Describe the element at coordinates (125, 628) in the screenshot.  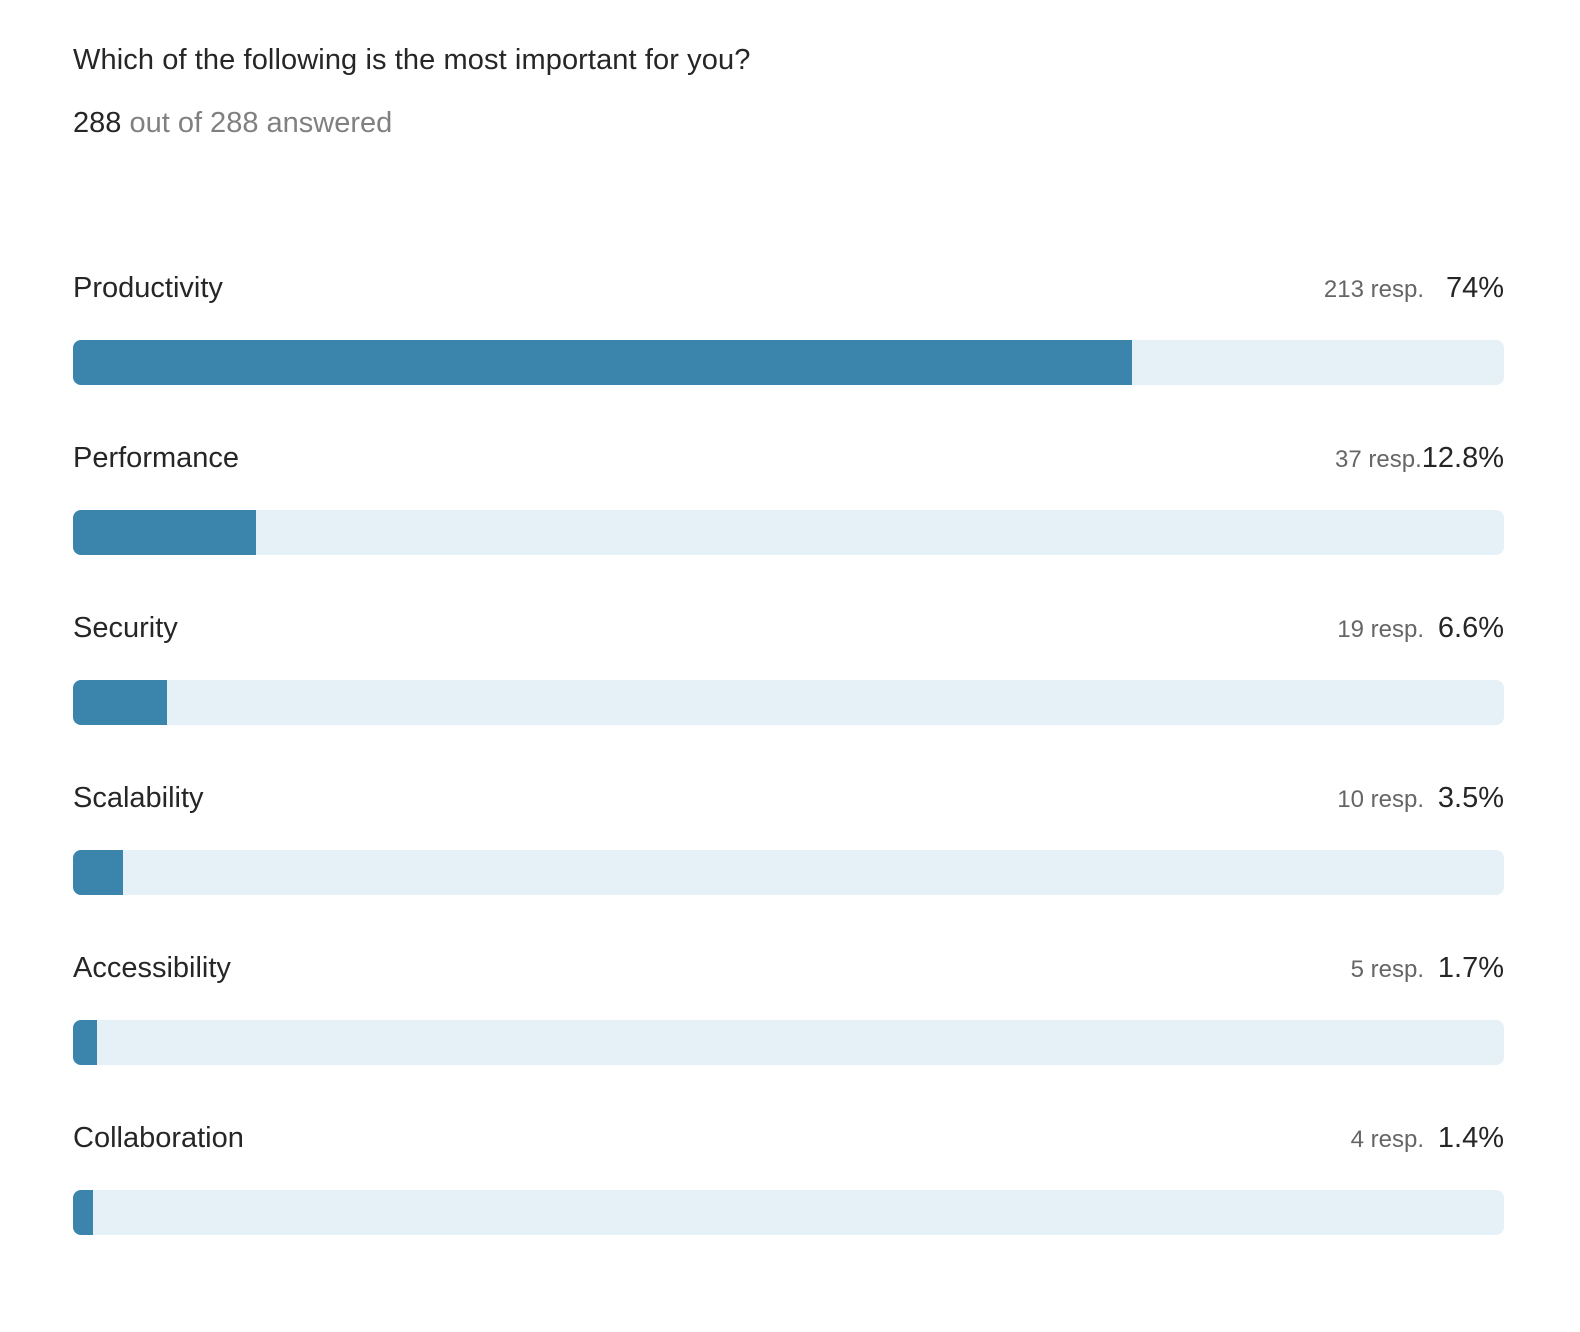
I see `option-label: Security` at that location.